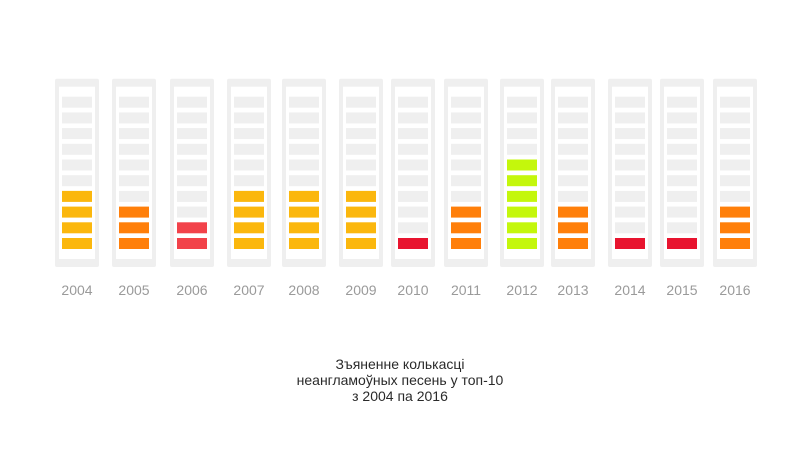 The height and width of the screenshot is (463, 800). What do you see at coordinates (466, 290) in the screenshot?
I see `x-tick-label: 2011` at bounding box center [466, 290].